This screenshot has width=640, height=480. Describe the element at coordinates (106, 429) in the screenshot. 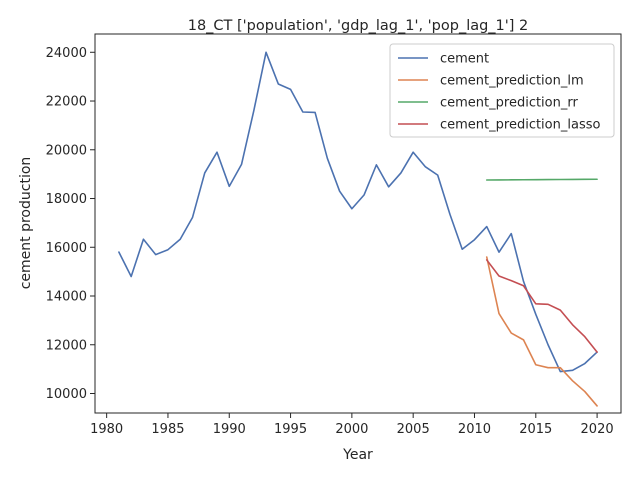

I see `x-tick-label-0: 1980` at that location.